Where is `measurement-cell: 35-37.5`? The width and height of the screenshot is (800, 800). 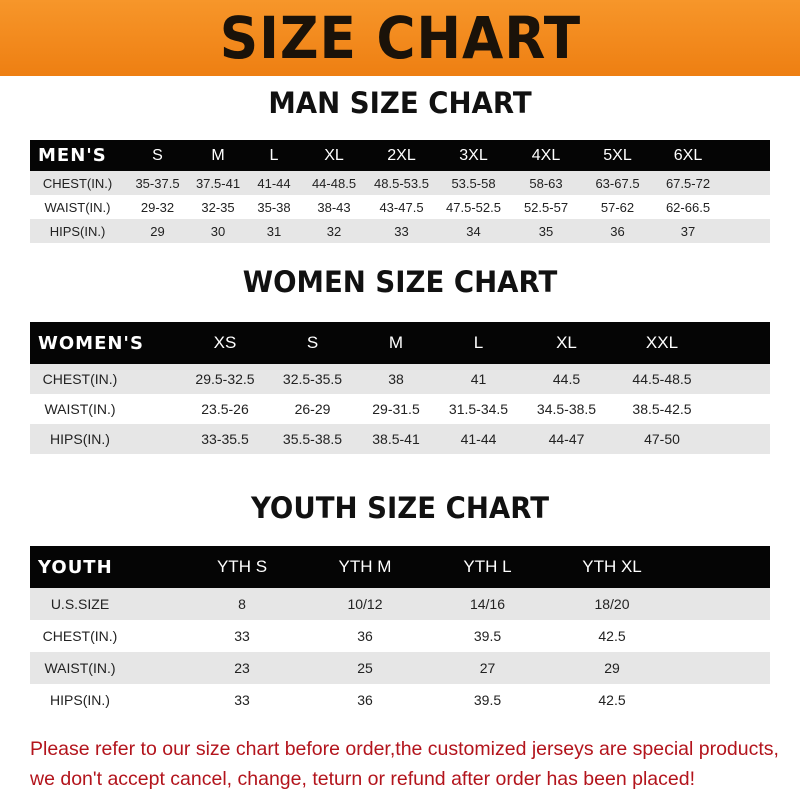
measurement-cell: 35-37.5 is located at coordinates (157, 183).